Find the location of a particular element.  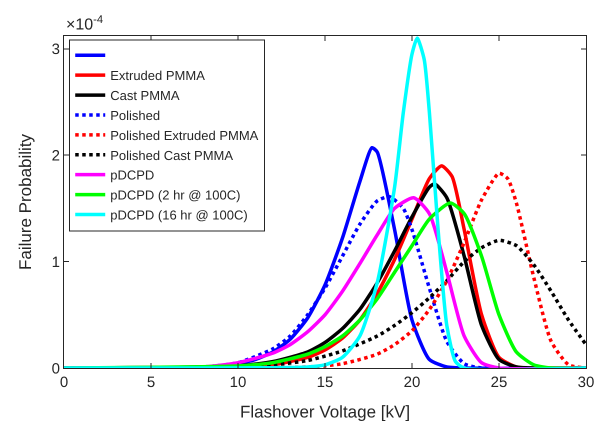

y-tick-label: 2 is located at coordinates (56, 155).